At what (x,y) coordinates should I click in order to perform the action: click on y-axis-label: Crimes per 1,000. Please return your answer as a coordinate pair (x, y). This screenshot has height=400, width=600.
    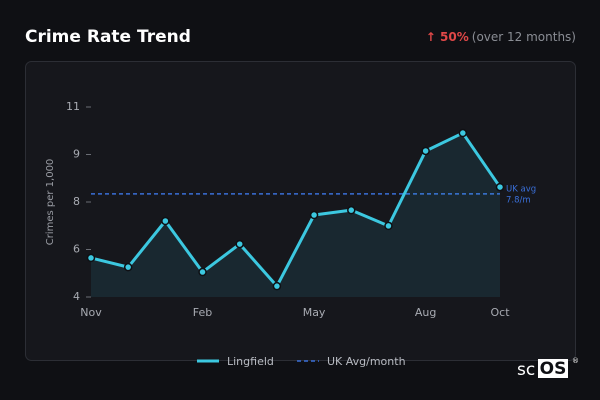
    Looking at the image, I should click on (50, 202).